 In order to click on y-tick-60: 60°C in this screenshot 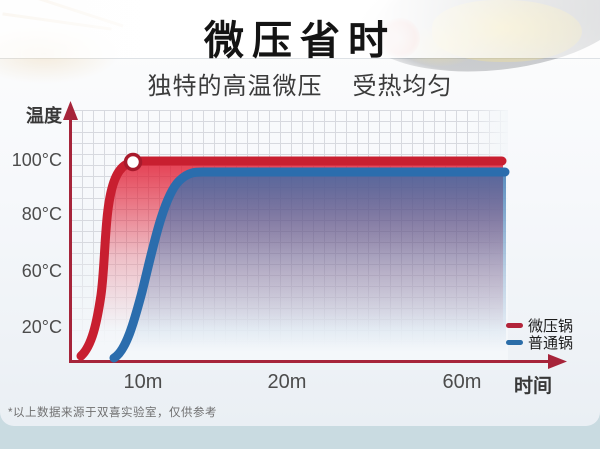, I will do `click(41, 271)`.